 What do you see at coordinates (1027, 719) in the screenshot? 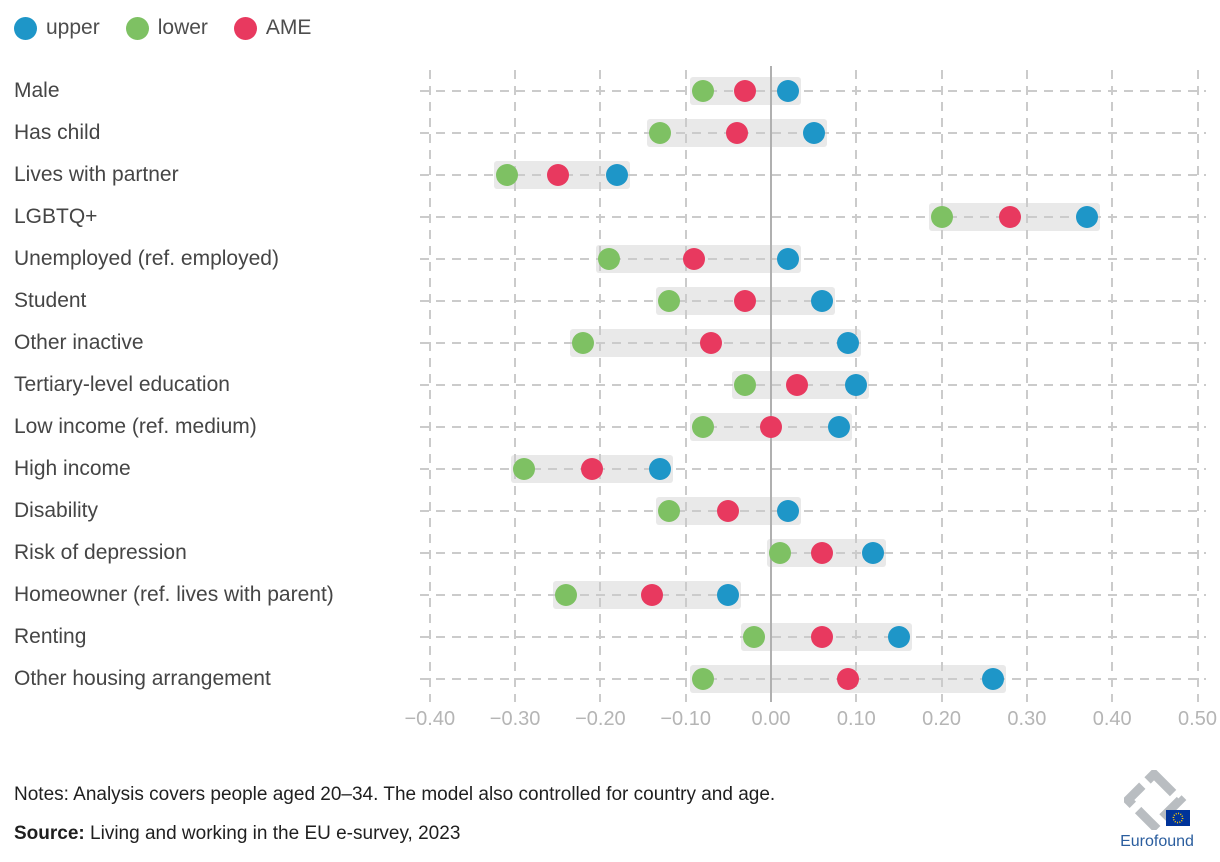
I see `x-tick-label: 0.30` at bounding box center [1027, 719].